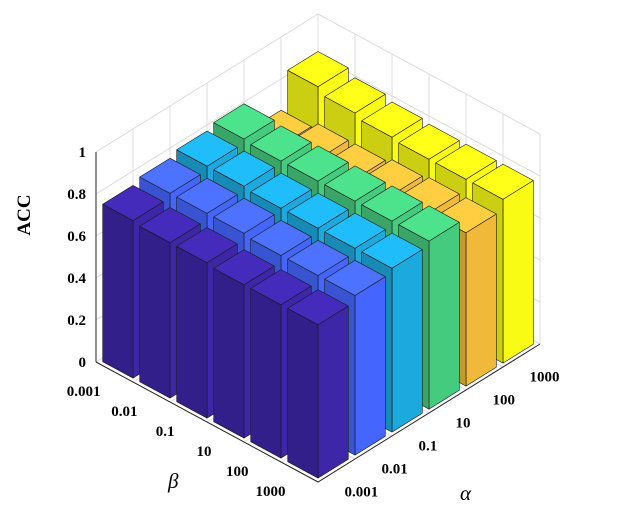 The image size is (630, 520). I want to click on alpha-tick-label: 1000, so click(545, 378).